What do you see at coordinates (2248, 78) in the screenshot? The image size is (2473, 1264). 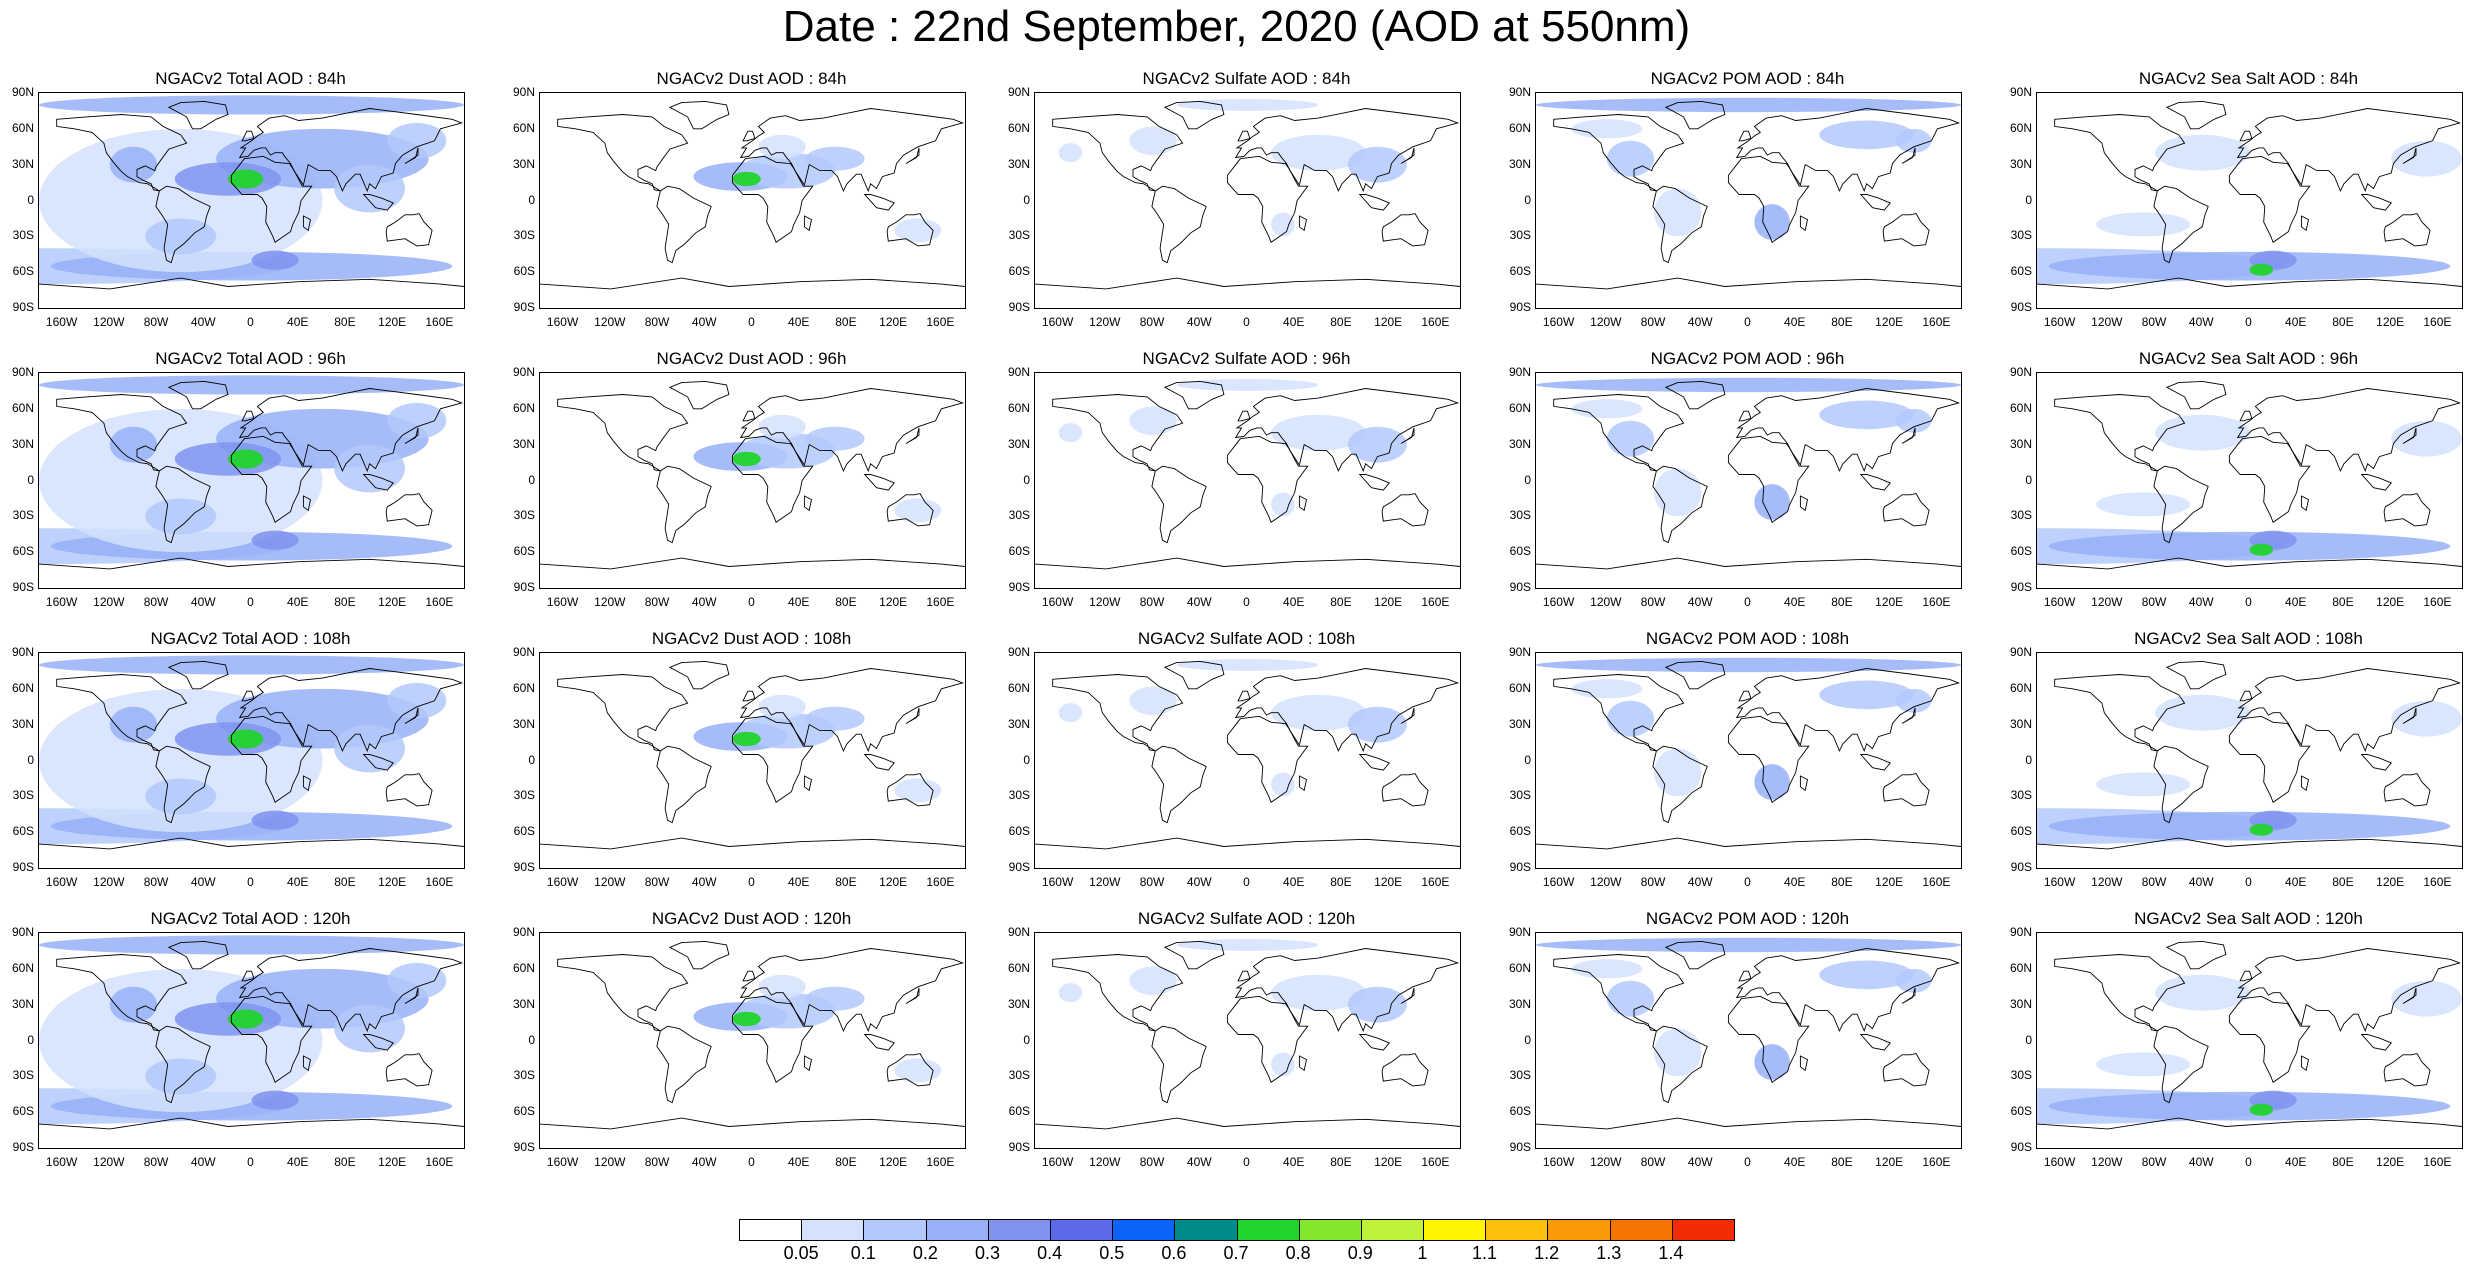 I see `panel-title: NGACv2 Sea Salt AOD : 84h` at bounding box center [2248, 78].